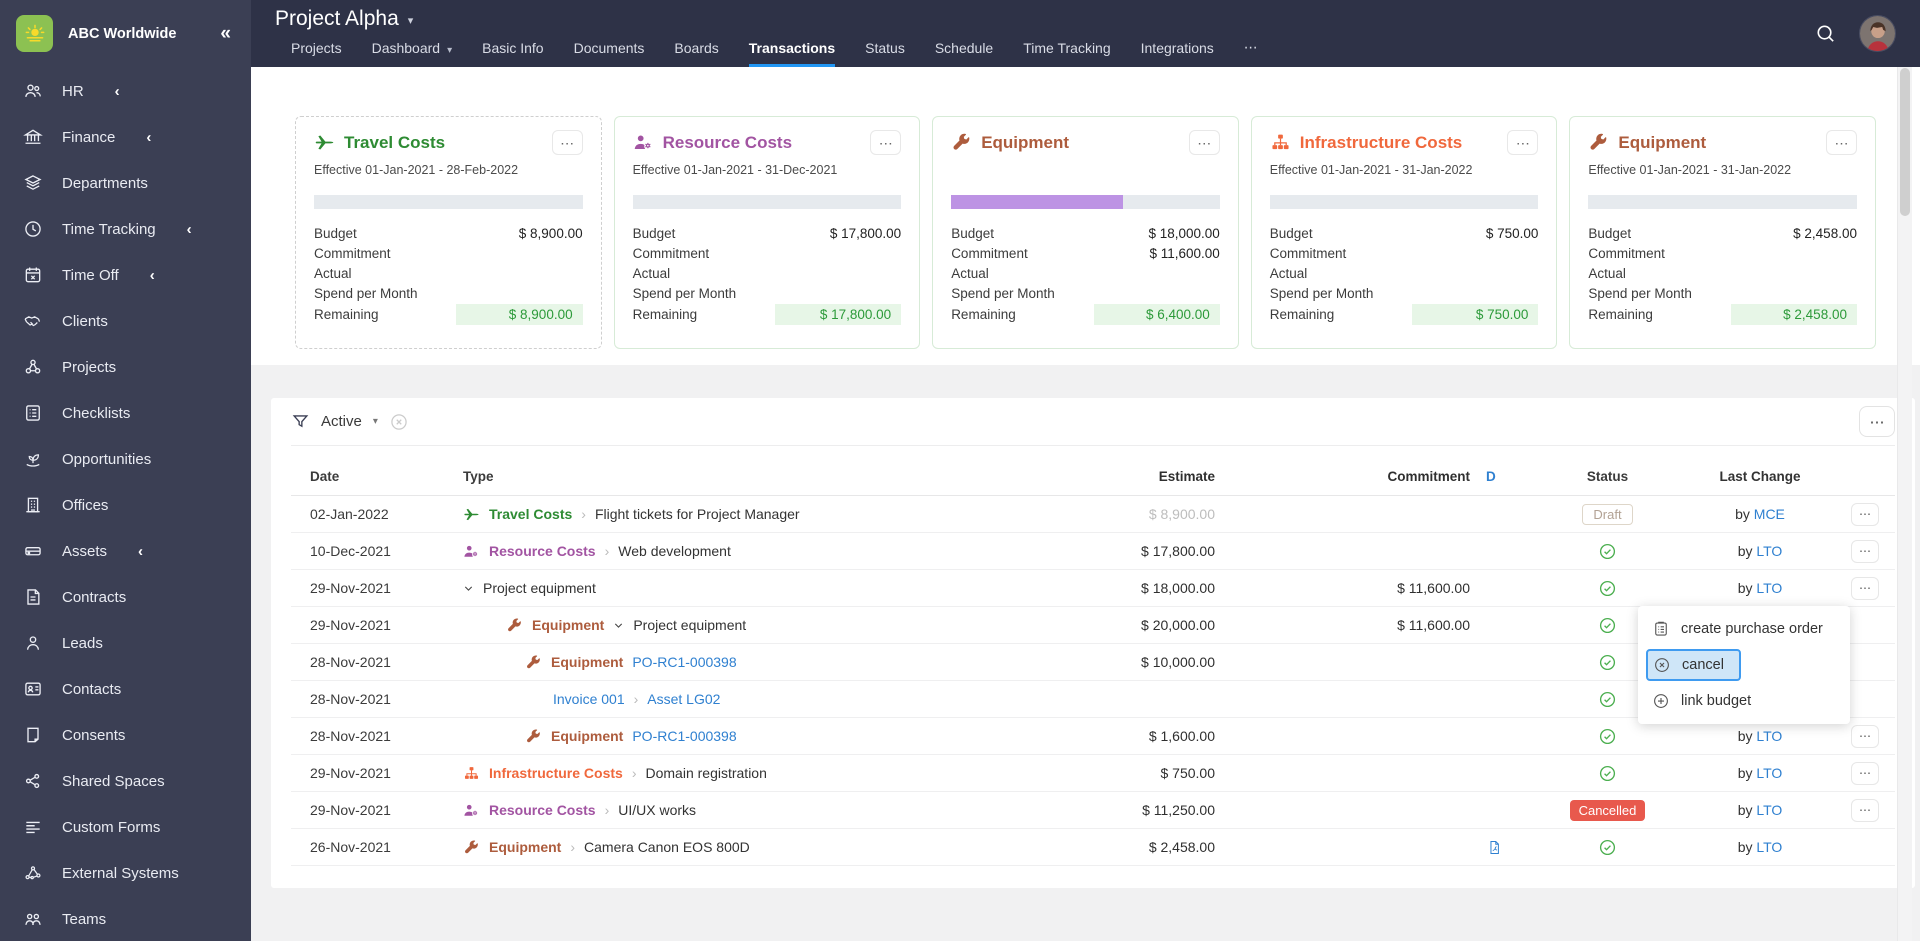 This screenshot has height=941, width=1920. Describe the element at coordinates (34, 33) in the screenshot. I see `company-logo` at that location.